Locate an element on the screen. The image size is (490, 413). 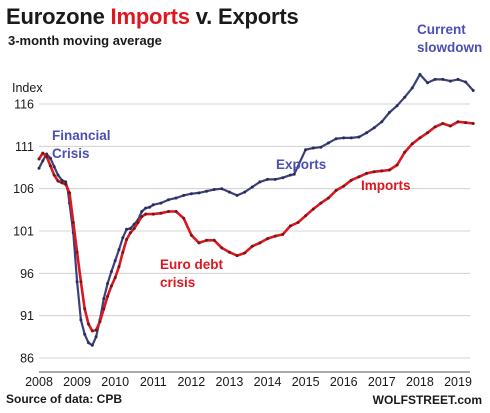
annotation-euro-debt: Euro debt is located at coordinates (192, 264).